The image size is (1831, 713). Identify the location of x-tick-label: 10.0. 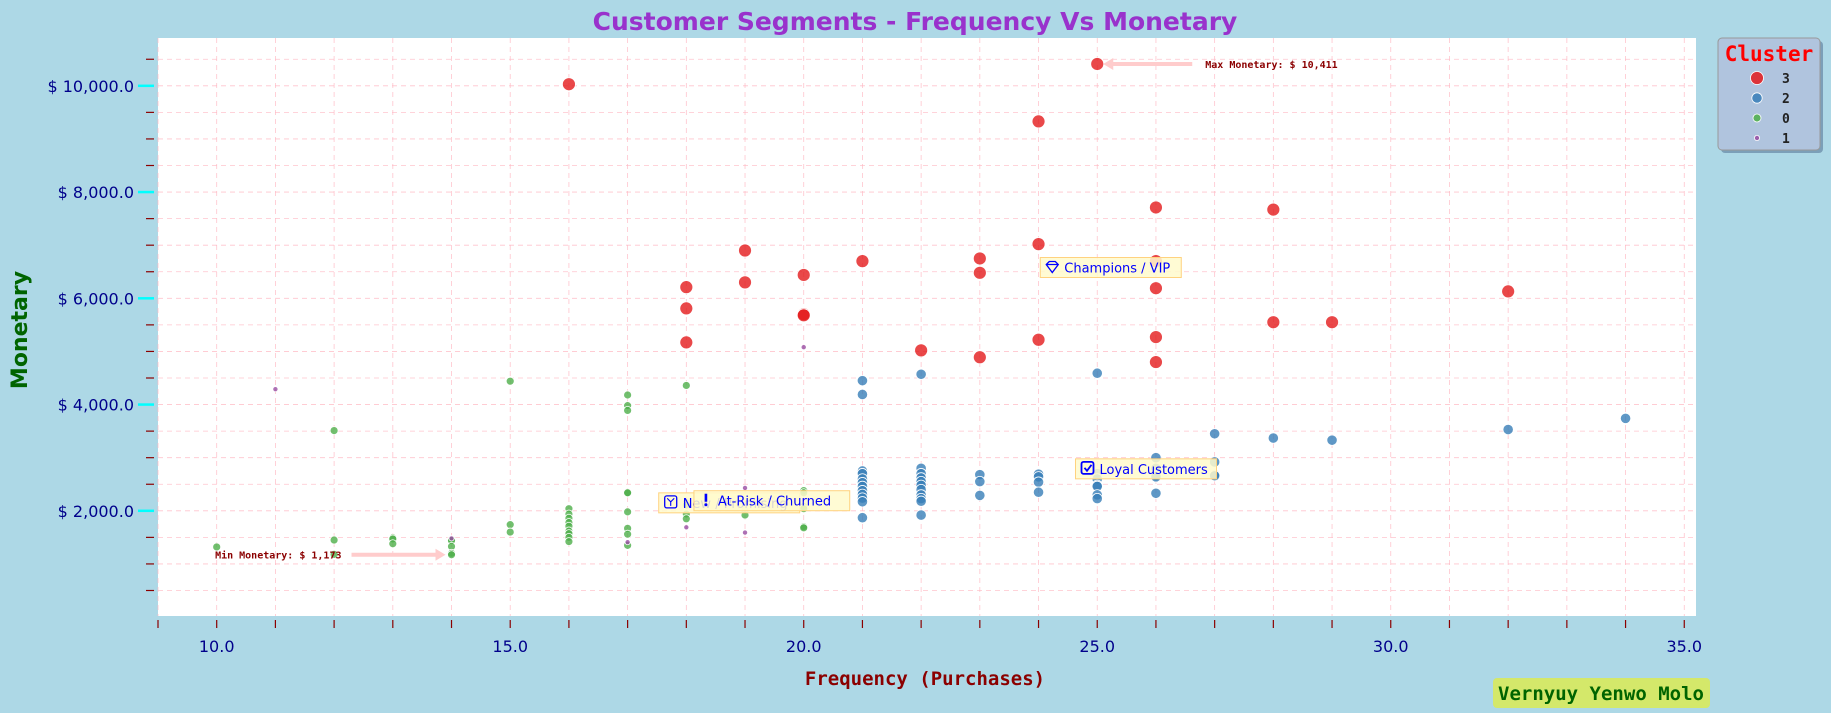
(217, 646).